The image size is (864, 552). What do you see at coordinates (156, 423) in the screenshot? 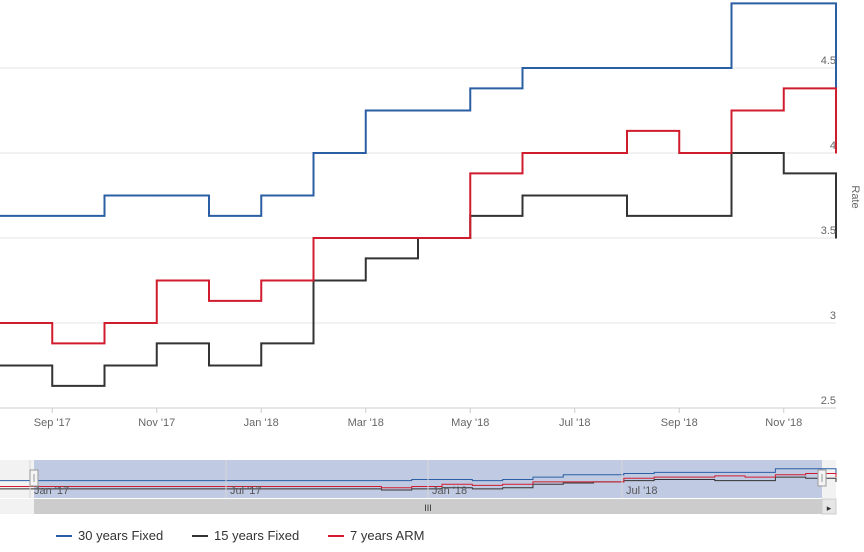
I see `x-tick-label: Nov '17` at bounding box center [156, 423].